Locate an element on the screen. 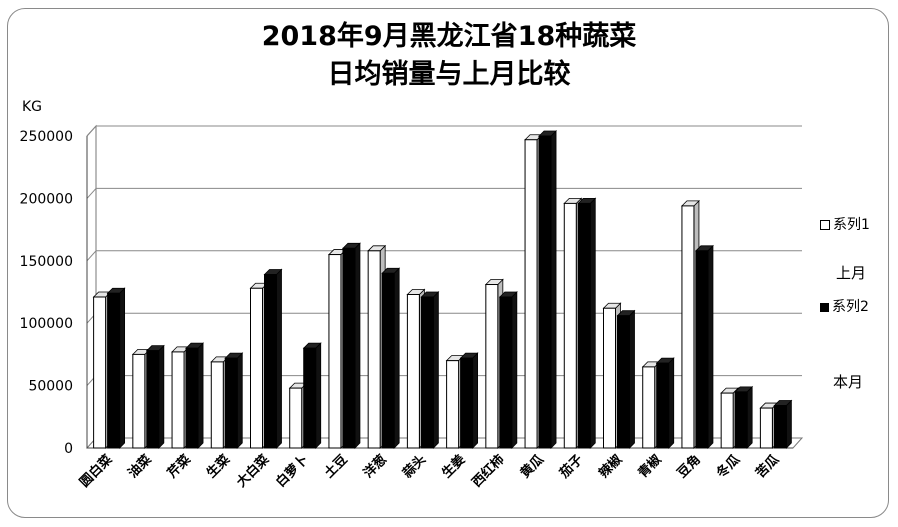 The height and width of the screenshot is (527, 898). legend-item-series1: 系列1 is located at coordinates (845, 224).